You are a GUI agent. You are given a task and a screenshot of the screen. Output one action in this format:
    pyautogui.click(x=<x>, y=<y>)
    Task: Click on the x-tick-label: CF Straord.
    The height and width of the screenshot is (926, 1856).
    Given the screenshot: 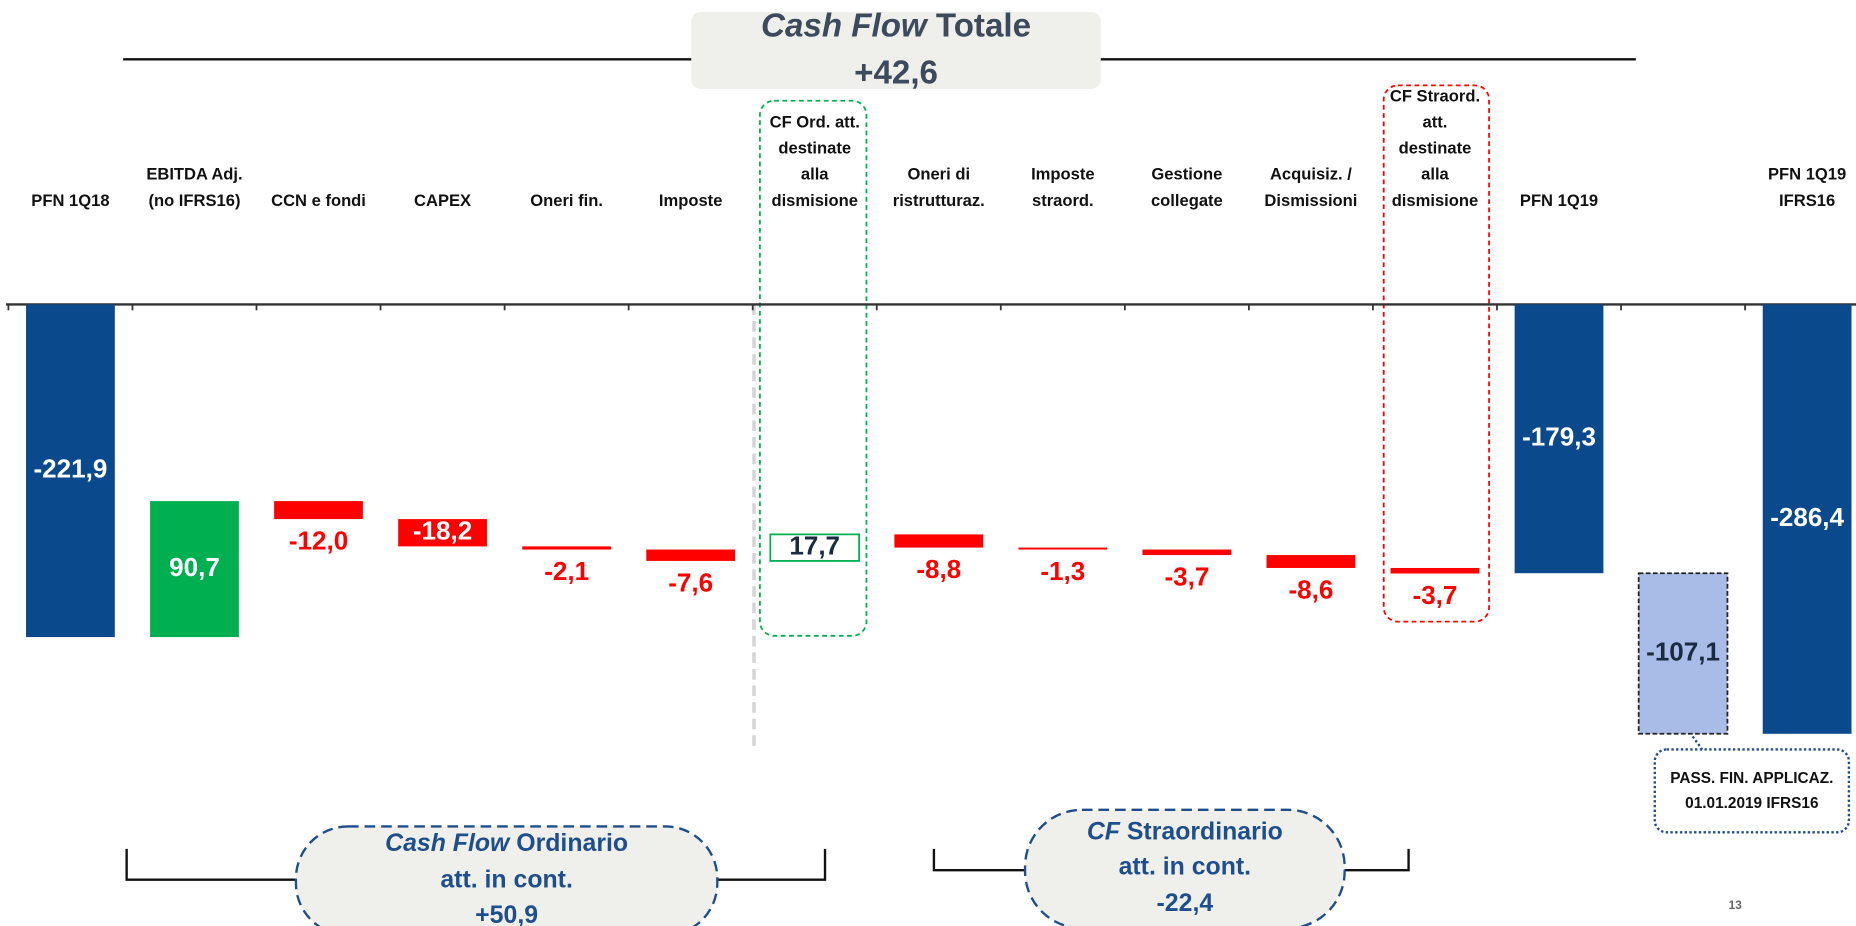 What is the action you would take?
    pyautogui.click(x=1435, y=96)
    